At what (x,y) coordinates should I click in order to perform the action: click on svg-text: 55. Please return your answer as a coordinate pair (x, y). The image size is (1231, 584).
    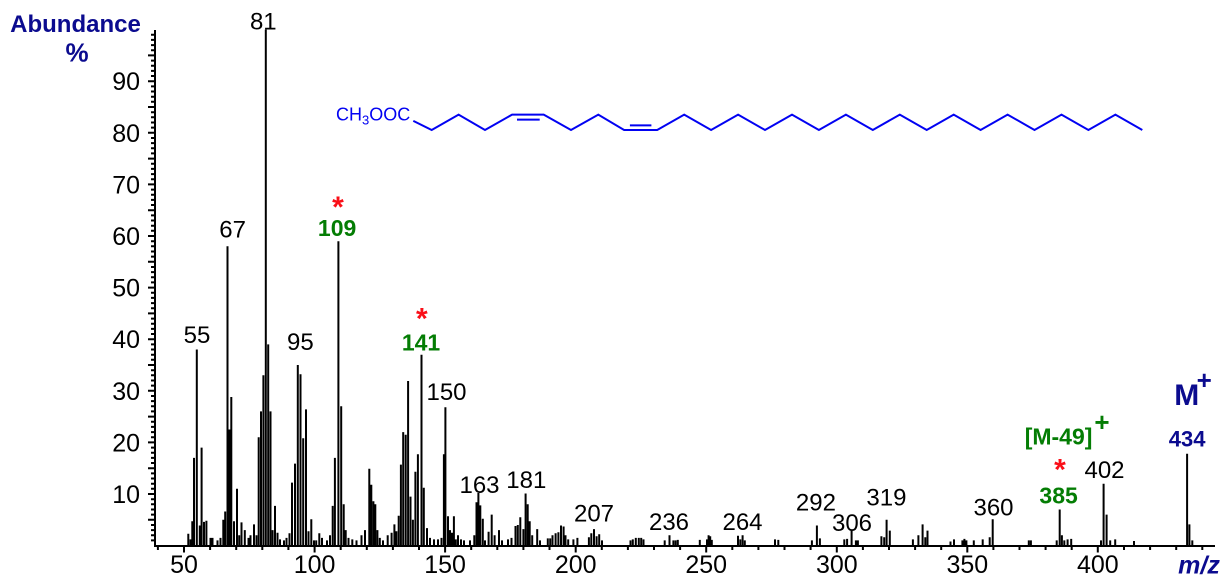
    Looking at the image, I should click on (197, 335).